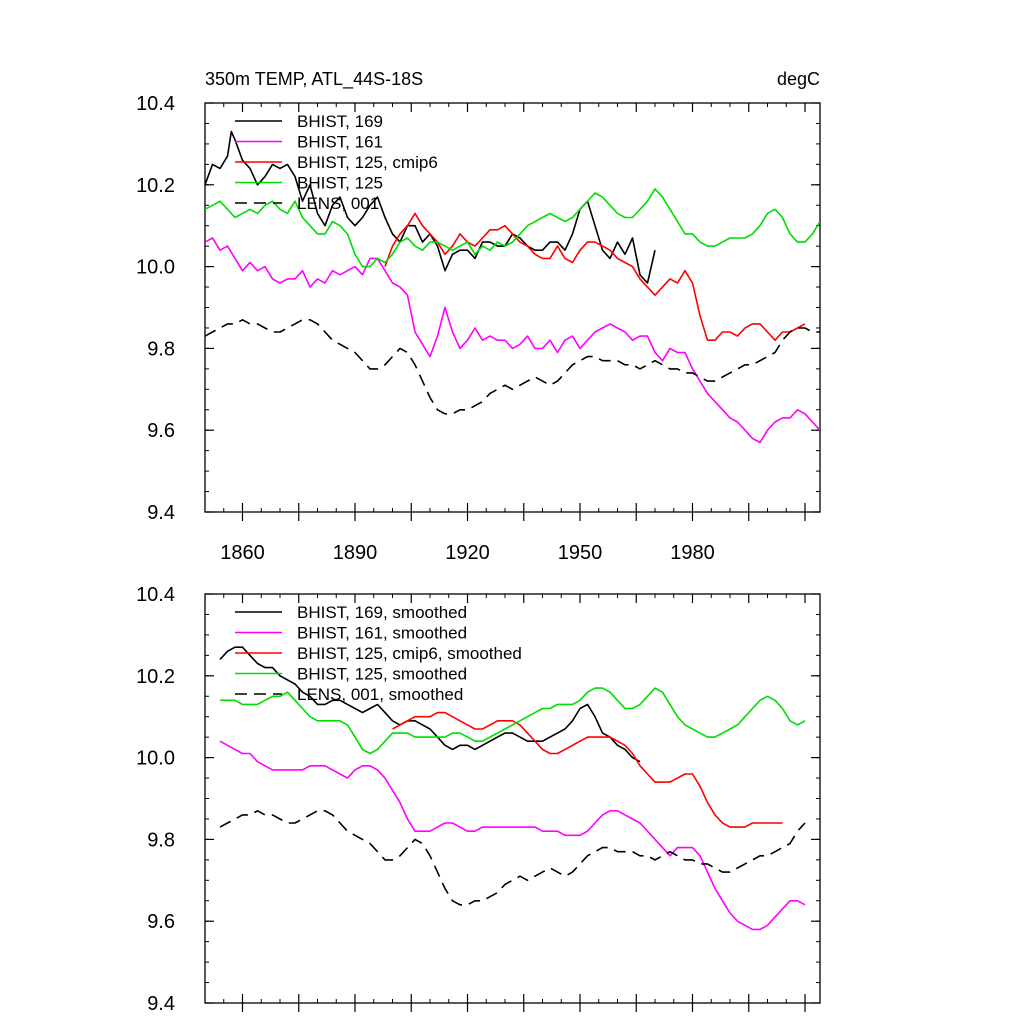  What do you see at coordinates (382, 674) in the screenshot?
I see `legend-label: BHIST, 125, smoothed` at bounding box center [382, 674].